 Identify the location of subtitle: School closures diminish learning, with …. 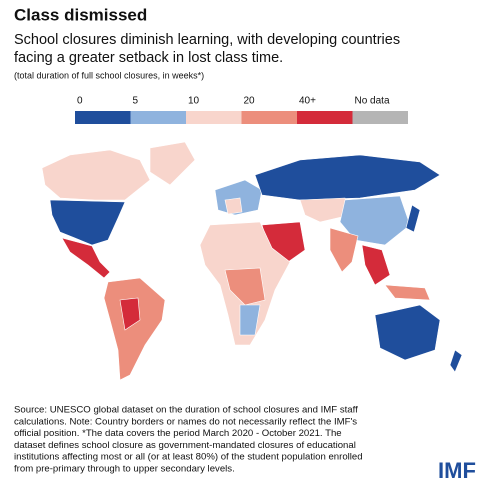
(207, 40).